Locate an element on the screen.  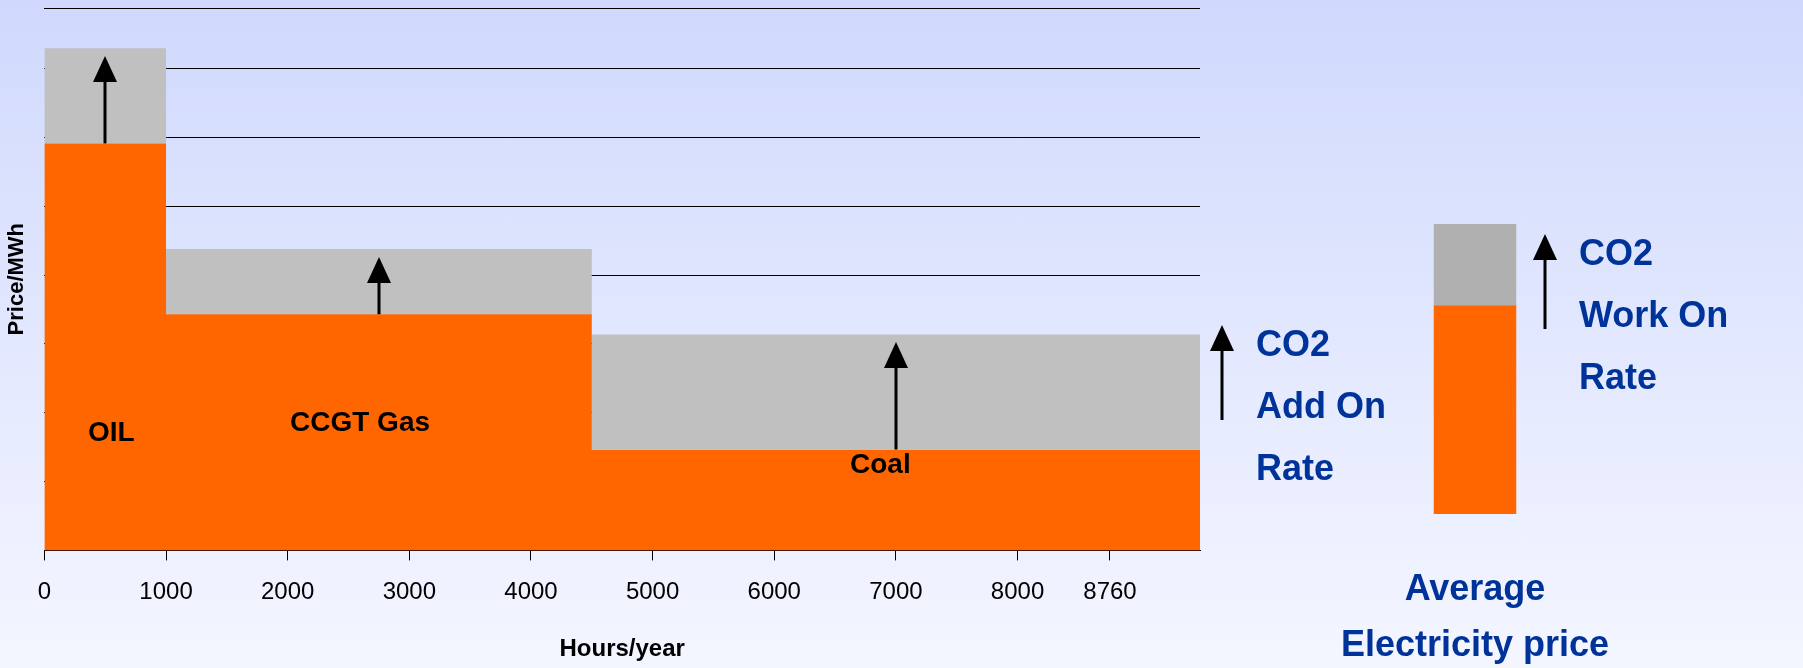
annotation: Coal is located at coordinates (880, 464).